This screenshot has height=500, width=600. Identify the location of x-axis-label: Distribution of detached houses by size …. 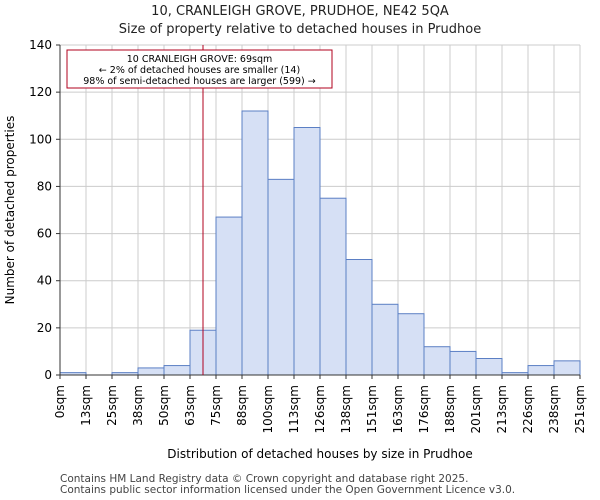
(319, 454).